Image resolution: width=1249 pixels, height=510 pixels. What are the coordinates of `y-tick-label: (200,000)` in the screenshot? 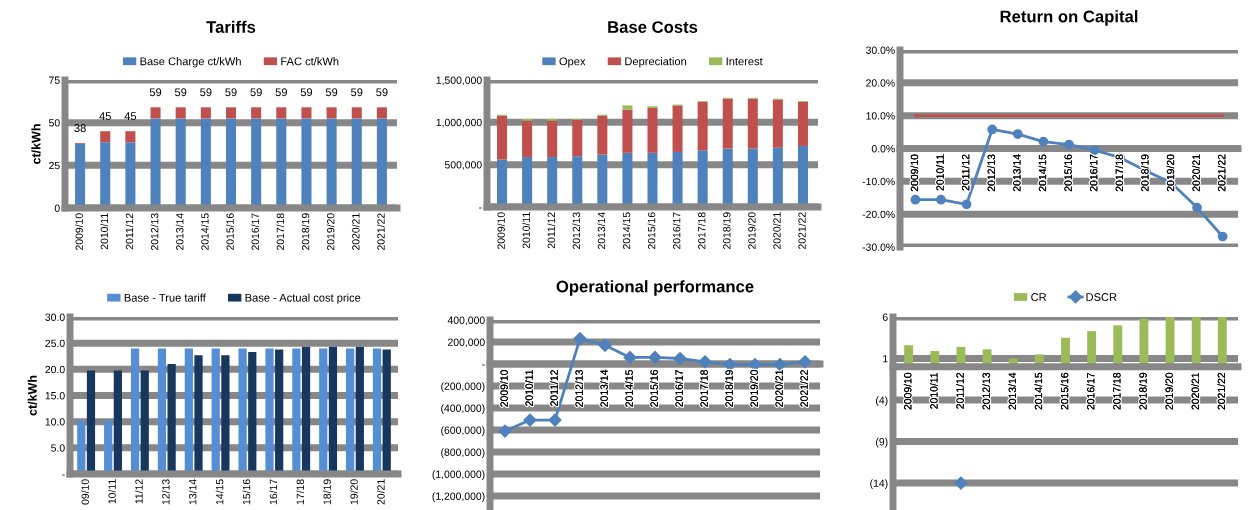 It's located at (463, 387).